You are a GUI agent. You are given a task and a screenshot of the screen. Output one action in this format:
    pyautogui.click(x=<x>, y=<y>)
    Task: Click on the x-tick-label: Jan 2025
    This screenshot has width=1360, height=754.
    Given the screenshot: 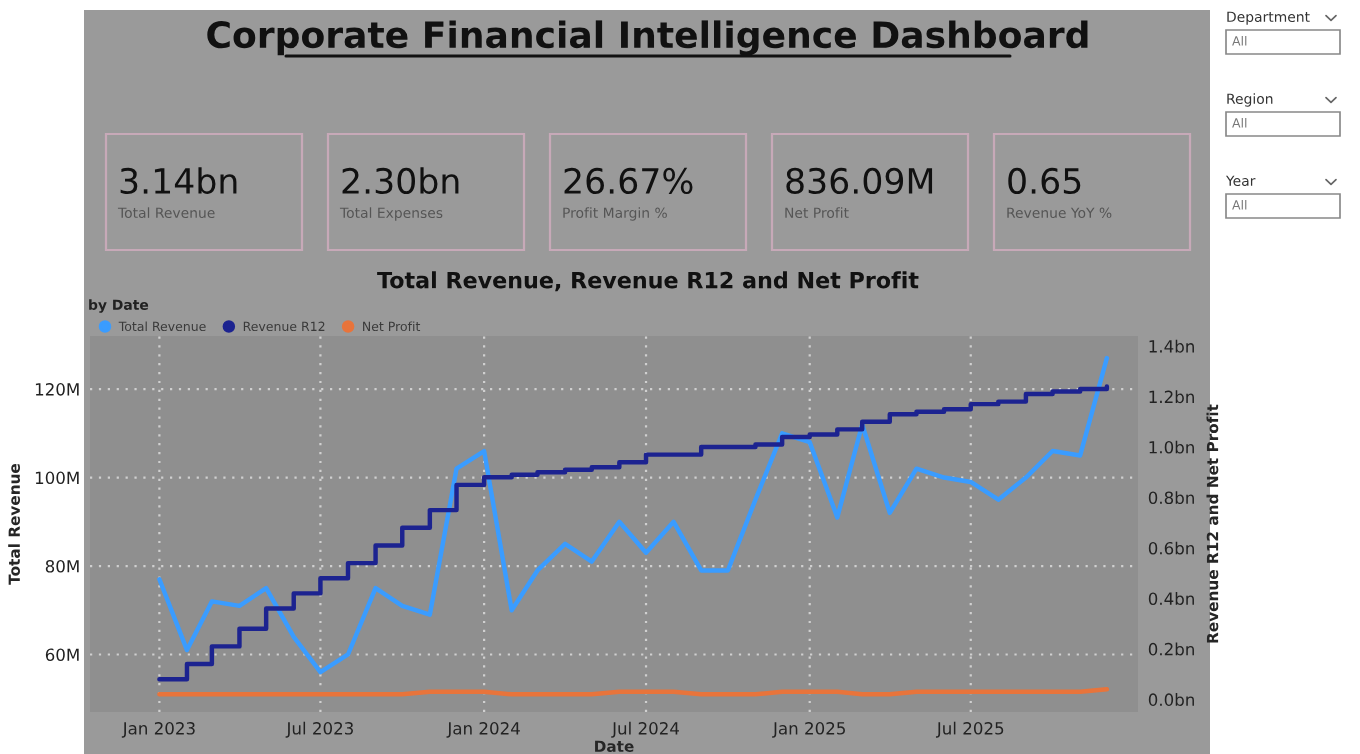 What is the action you would take?
    pyautogui.click(x=808, y=730)
    